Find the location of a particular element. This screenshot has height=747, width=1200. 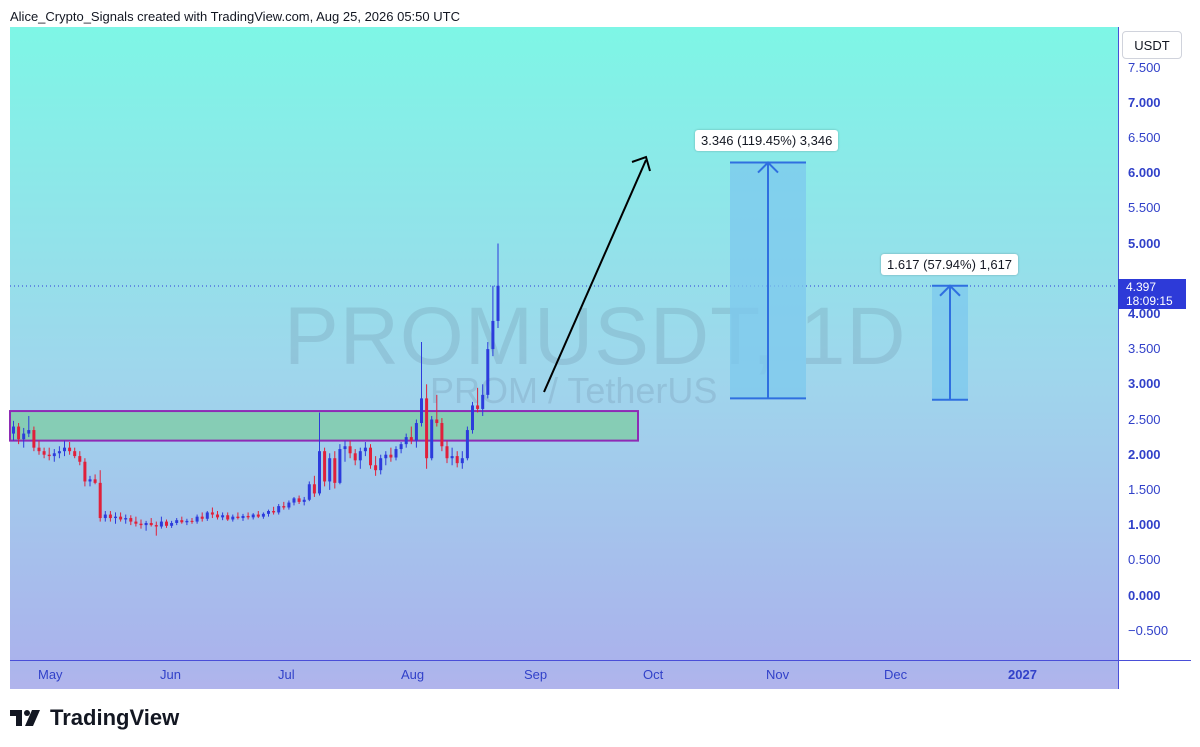

price-tick-label: 2.500 is located at coordinates (1144, 419).